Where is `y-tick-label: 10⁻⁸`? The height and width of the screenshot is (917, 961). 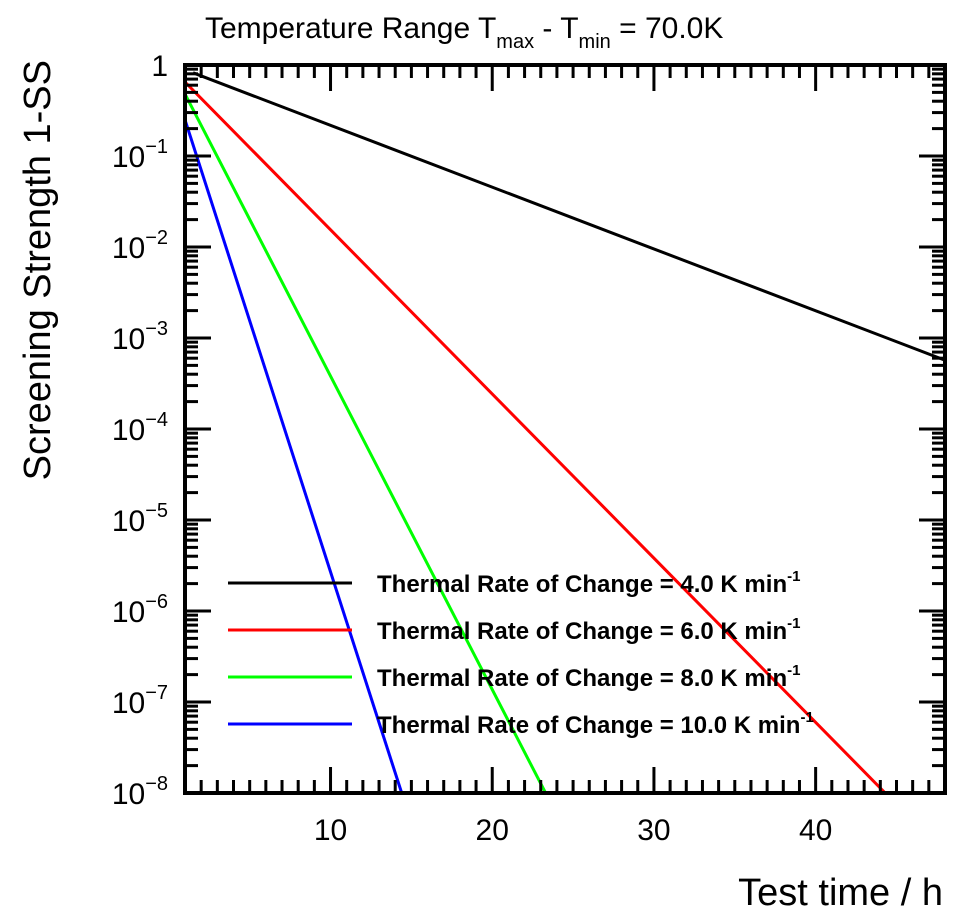
y-tick-label: 10⁻⁸ is located at coordinates (140, 792).